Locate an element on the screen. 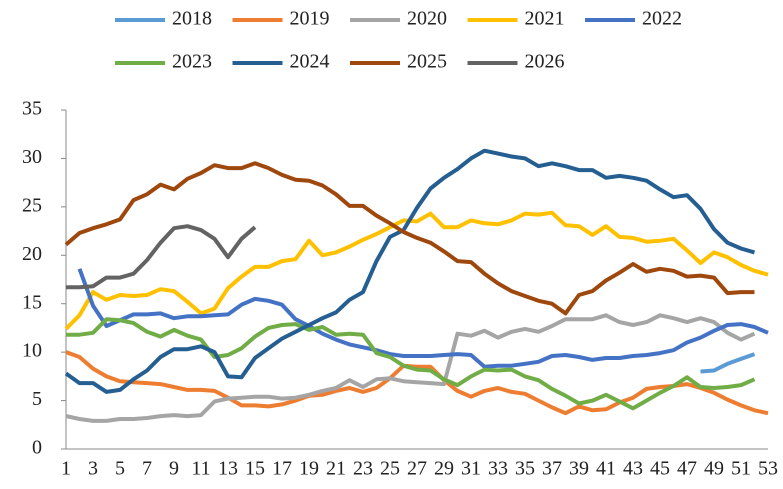  x-tick-label: 15 is located at coordinates (255, 469).